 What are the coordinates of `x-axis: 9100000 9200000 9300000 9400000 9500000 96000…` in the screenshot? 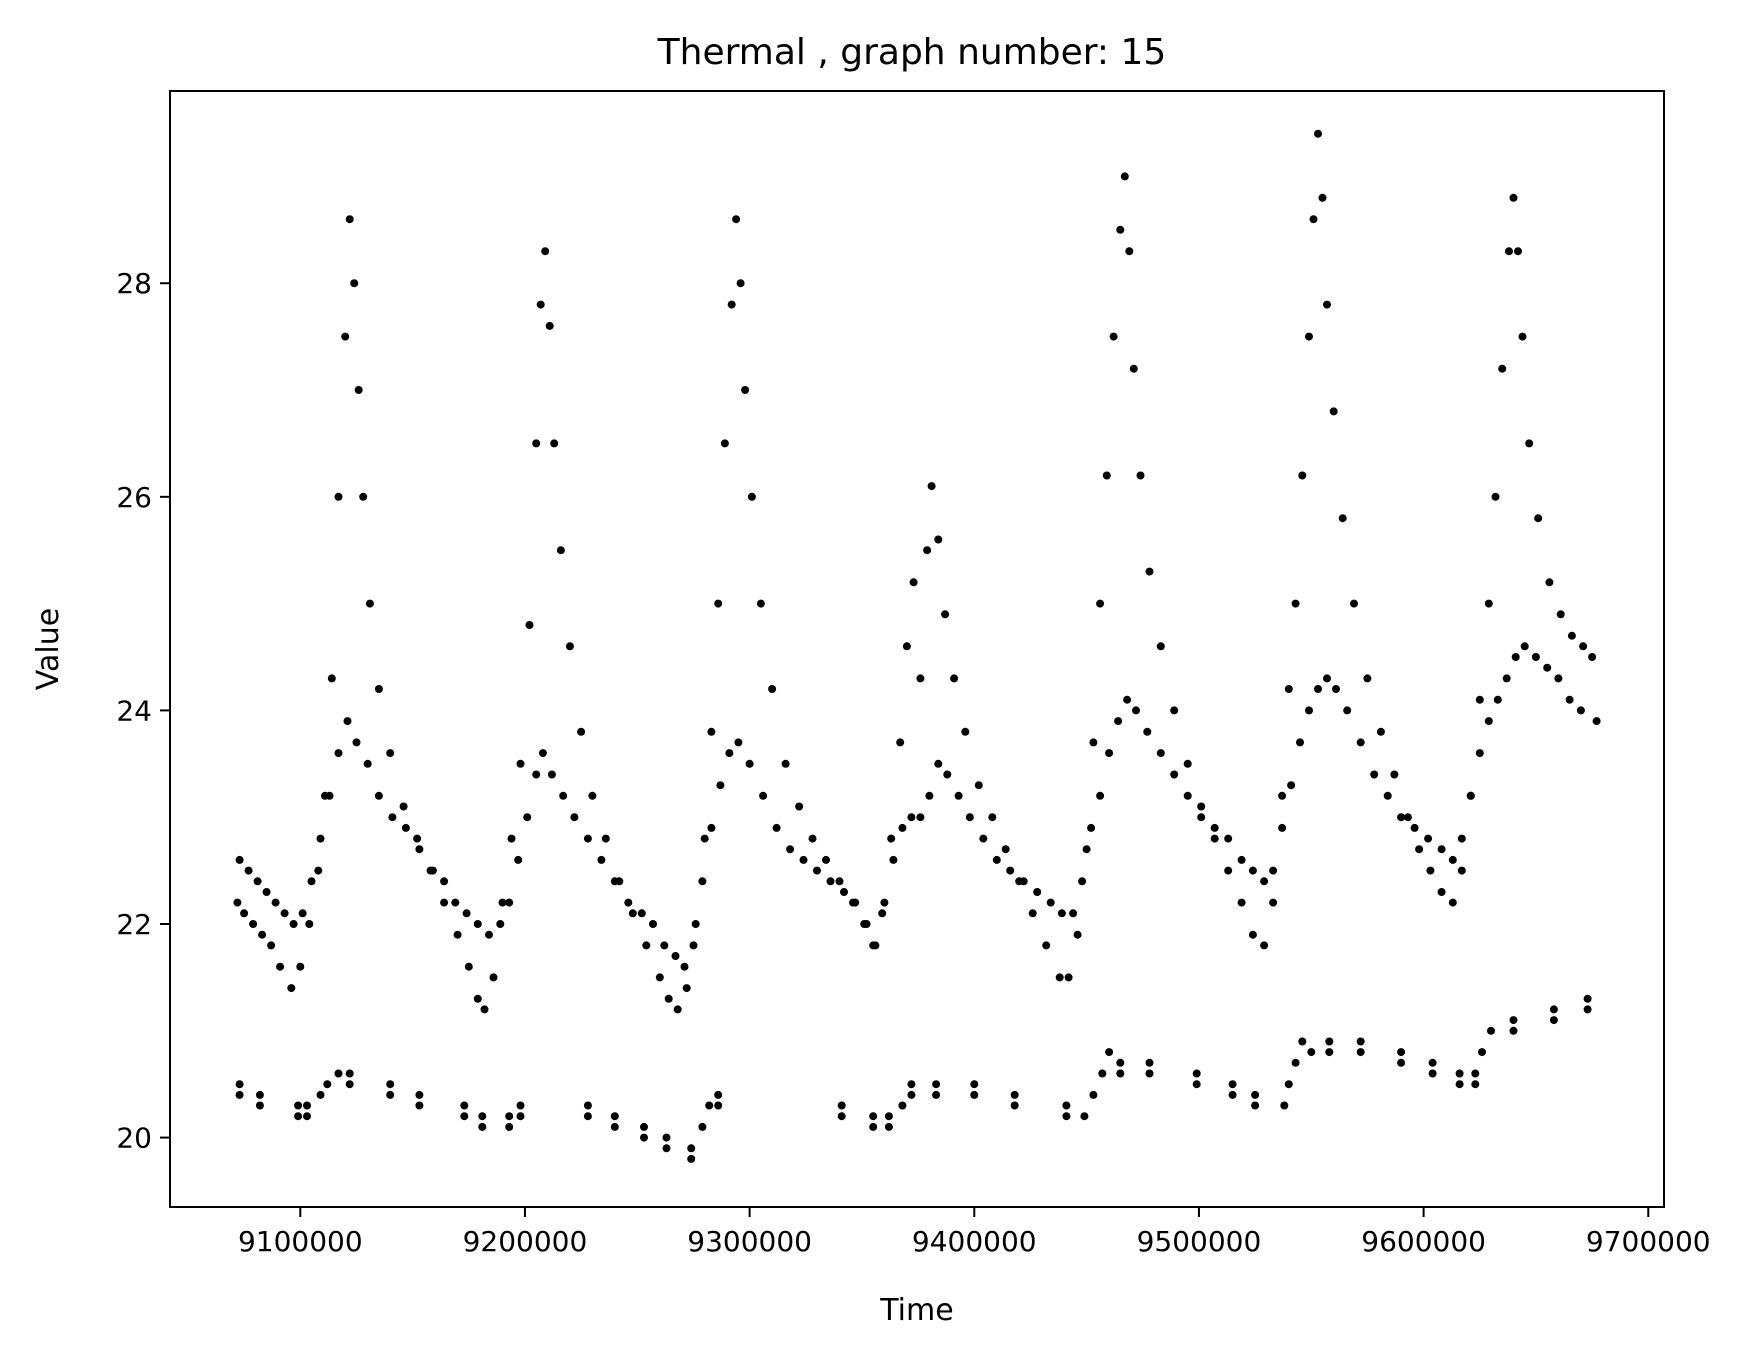 It's located at (974, 1232).